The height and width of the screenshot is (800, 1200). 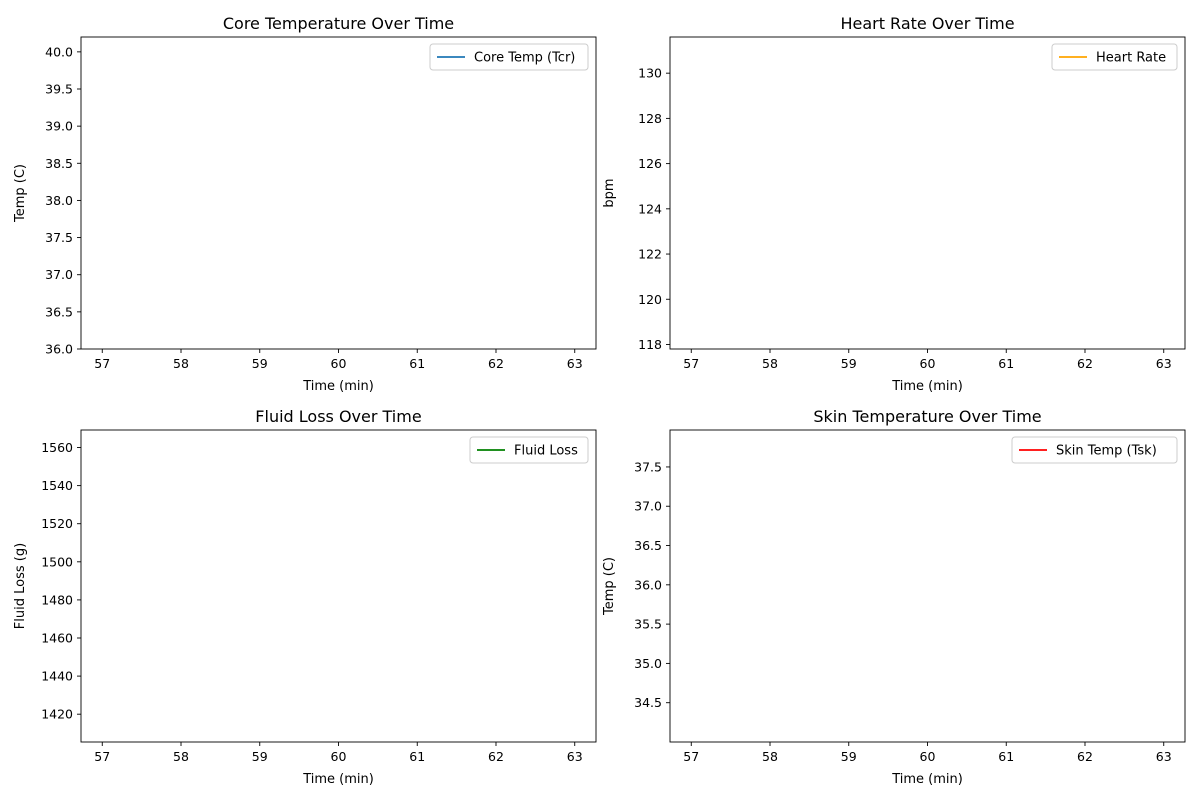 What do you see at coordinates (338, 23) in the screenshot?
I see `chart-title: Core Temperature Over Time` at bounding box center [338, 23].